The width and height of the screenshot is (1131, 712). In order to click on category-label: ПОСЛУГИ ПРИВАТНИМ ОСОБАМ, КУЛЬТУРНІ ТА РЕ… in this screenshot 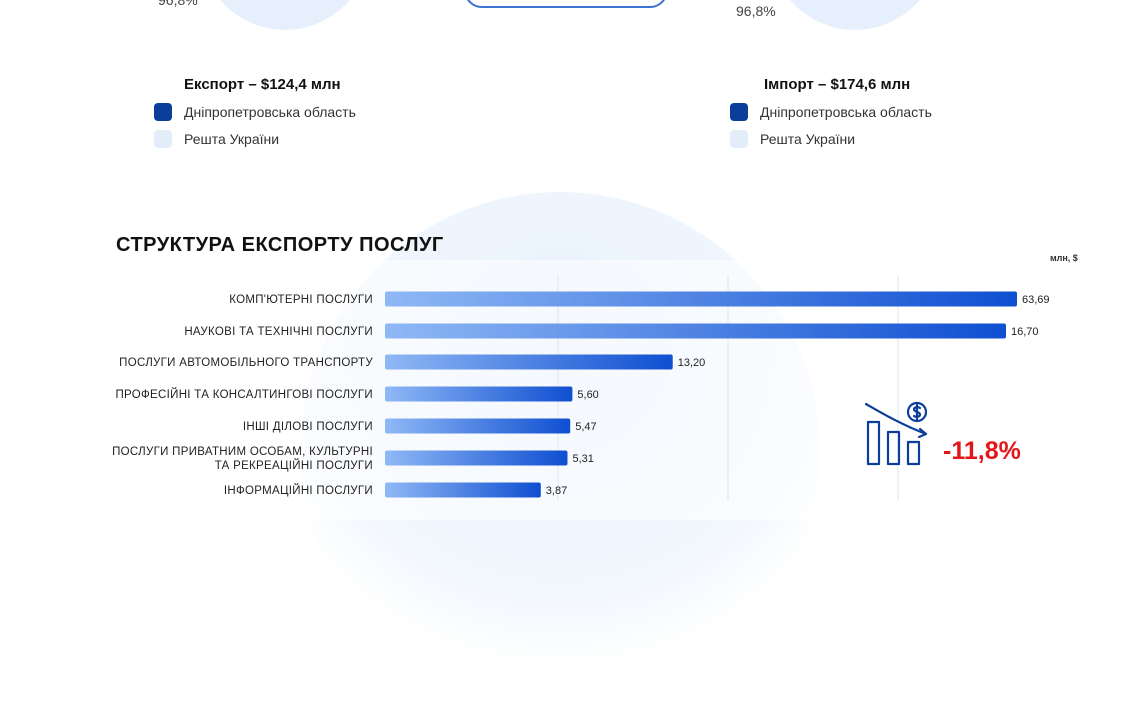, I will do `click(242, 459)`.